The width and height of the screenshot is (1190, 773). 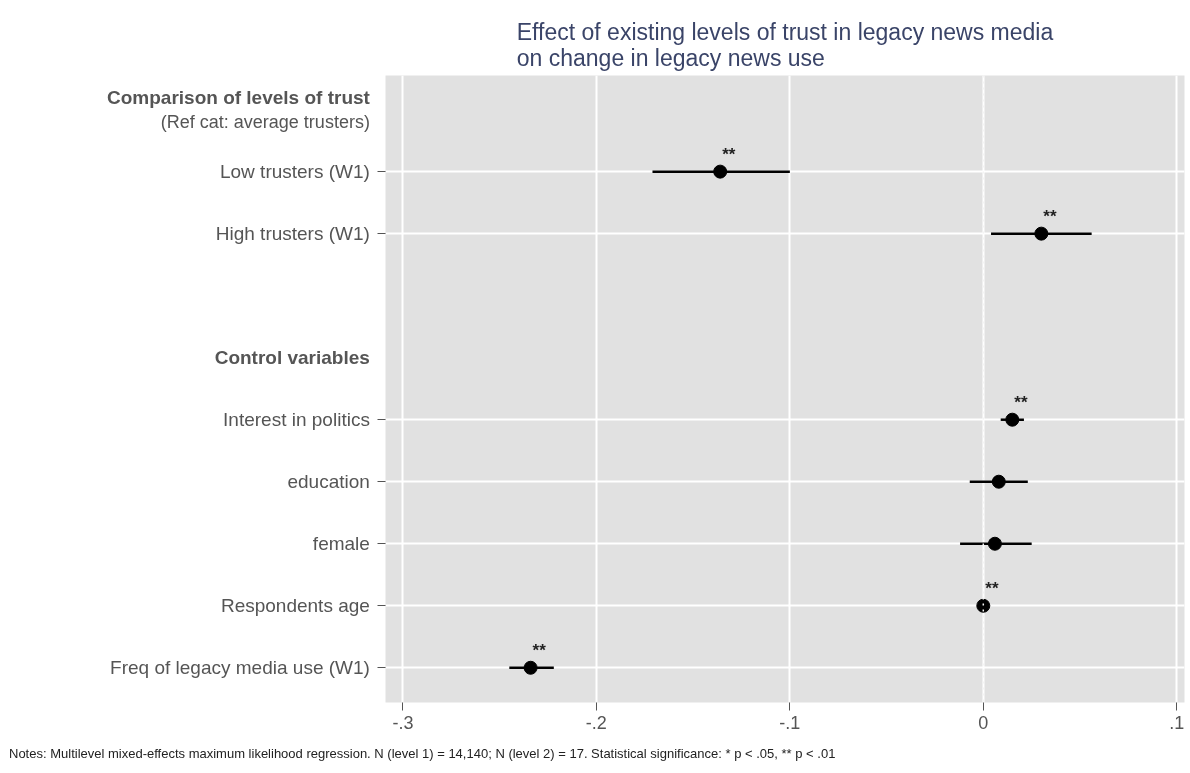 I want to click on x-tick-label: -.2, so click(x=596, y=722).